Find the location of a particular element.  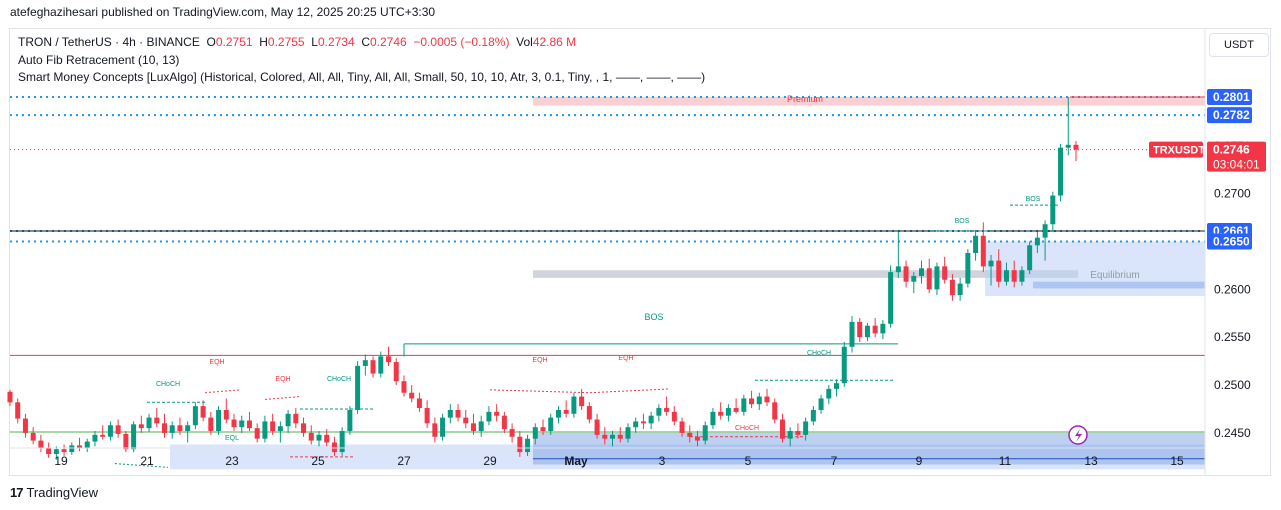

high-value: 0.2755 is located at coordinates (286, 42).